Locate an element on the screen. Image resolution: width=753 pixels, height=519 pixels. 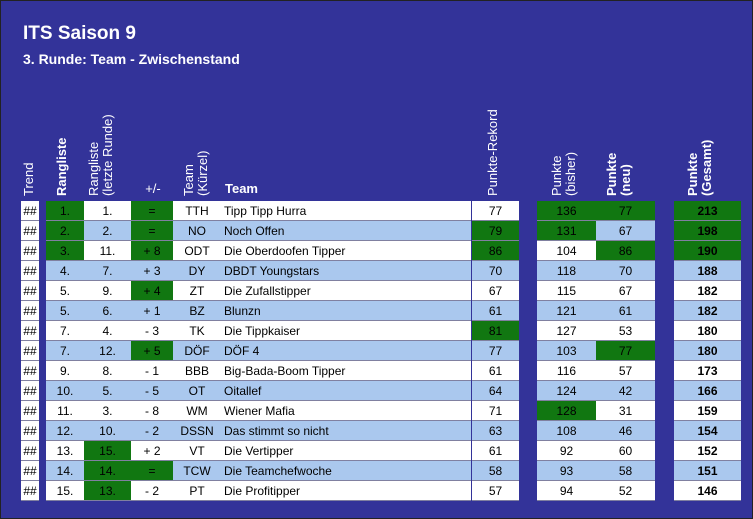
cell-gesamt: 166 is located at coordinates (707, 391).